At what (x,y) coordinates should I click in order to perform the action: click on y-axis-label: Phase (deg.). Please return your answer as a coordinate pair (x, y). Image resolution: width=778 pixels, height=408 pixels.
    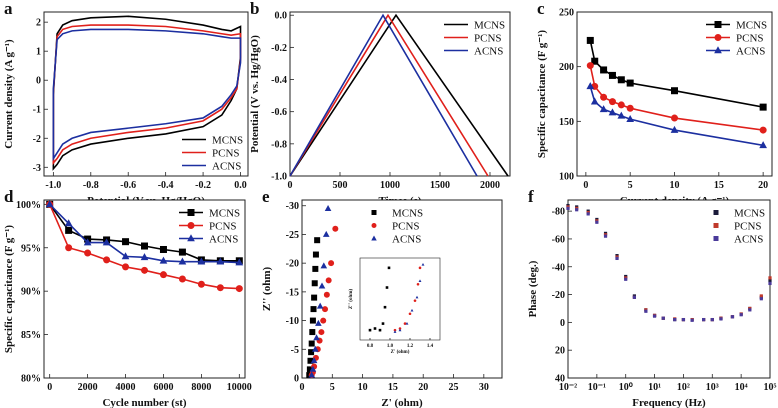
    Looking at the image, I should click on (533, 288).